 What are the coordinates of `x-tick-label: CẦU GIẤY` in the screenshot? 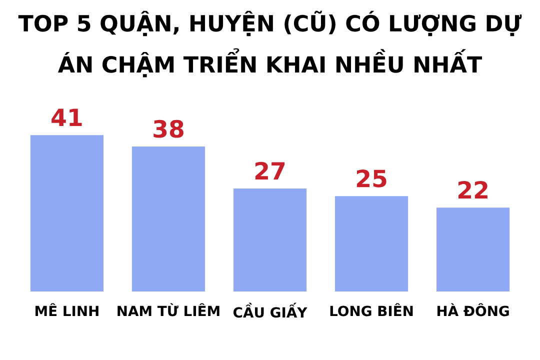 It's located at (270, 310).